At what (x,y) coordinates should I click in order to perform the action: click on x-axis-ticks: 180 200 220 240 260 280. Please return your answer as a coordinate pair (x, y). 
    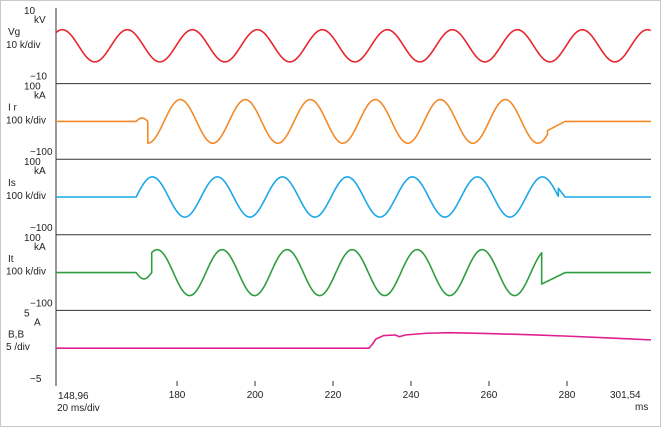
    Looking at the image, I should click on (372, 391).